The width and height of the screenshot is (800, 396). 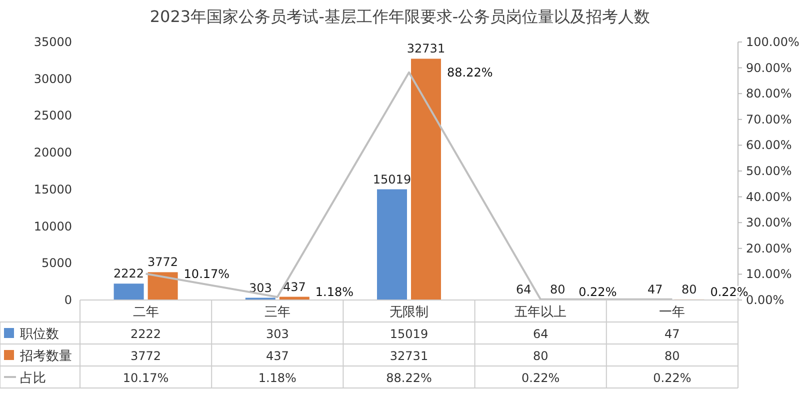 I want to click on x-tick-label: 无限制, so click(x=409, y=312).